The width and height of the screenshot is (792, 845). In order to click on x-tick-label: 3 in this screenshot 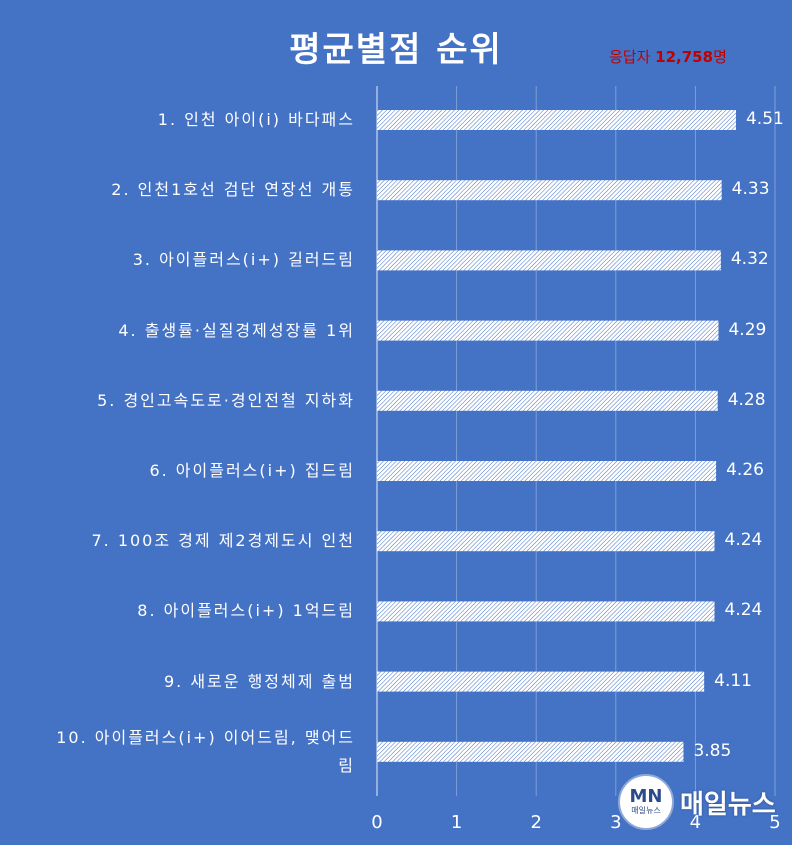, I will do `click(616, 822)`.